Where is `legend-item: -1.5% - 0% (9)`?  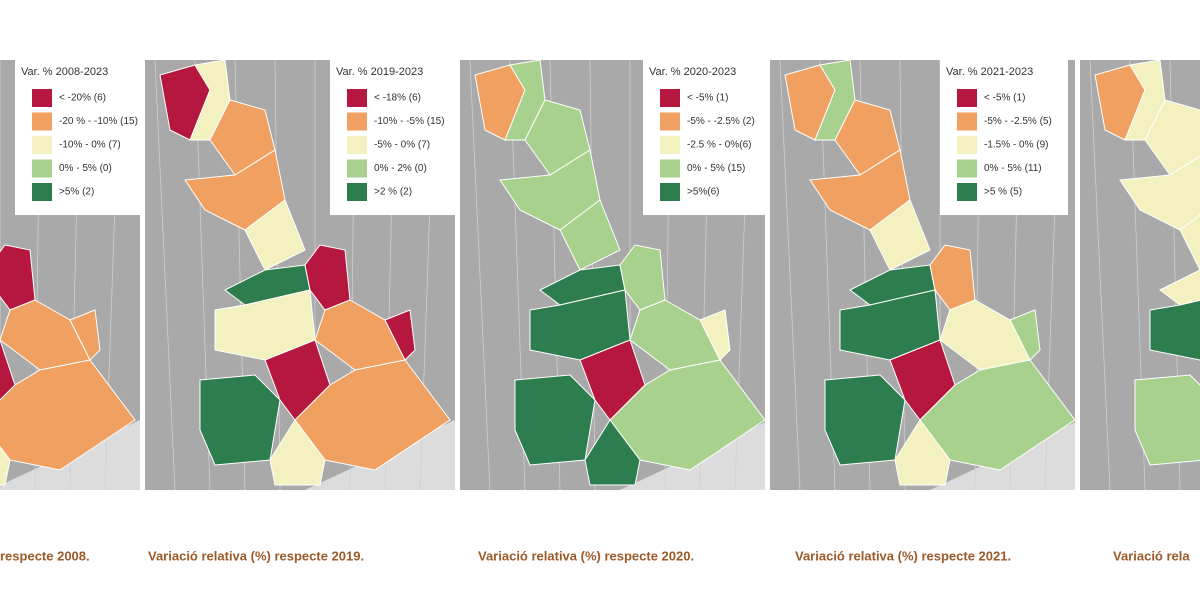
legend-item: -1.5% - 0% (9) is located at coordinates (1016, 145).